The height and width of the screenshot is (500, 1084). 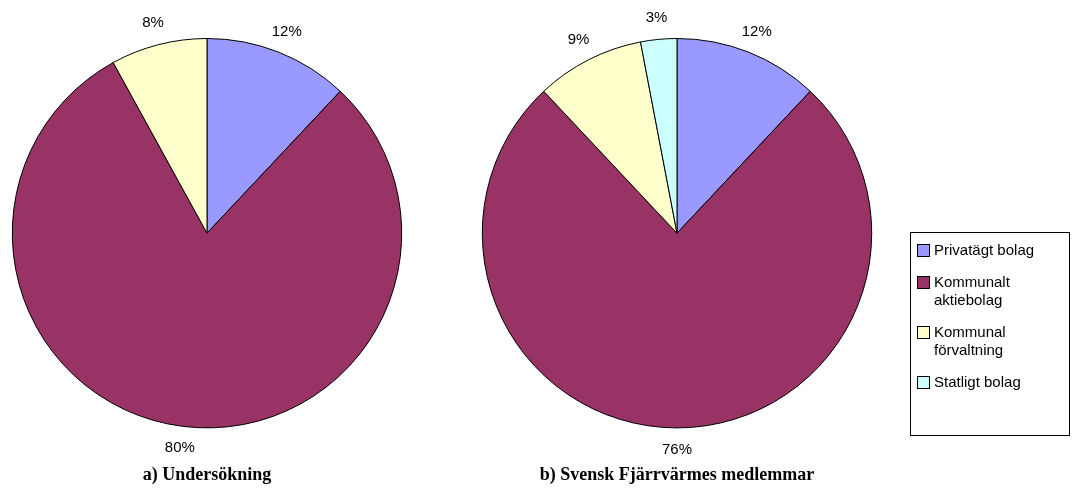 What do you see at coordinates (970, 341) in the screenshot?
I see `legend-label: Kommunal förvaltning` at bounding box center [970, 341].